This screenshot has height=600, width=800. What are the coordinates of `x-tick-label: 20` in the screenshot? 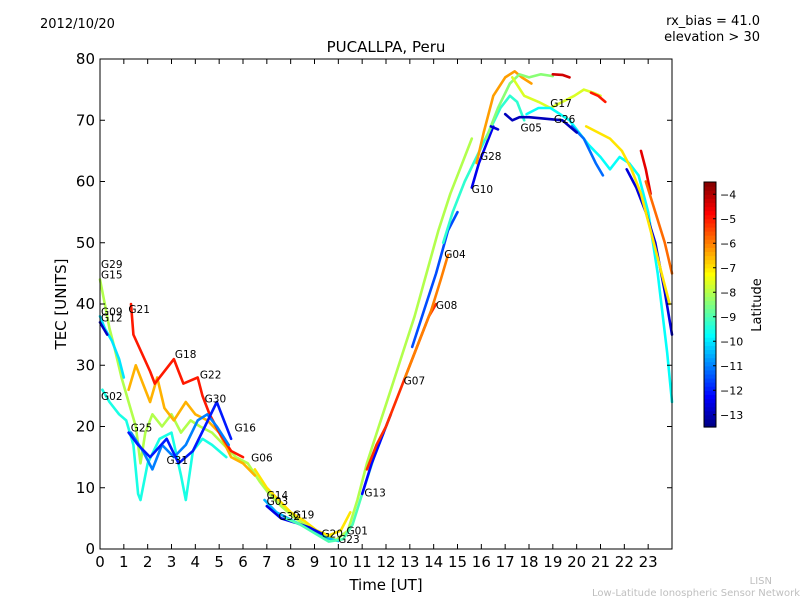 It's located at (576, 562).